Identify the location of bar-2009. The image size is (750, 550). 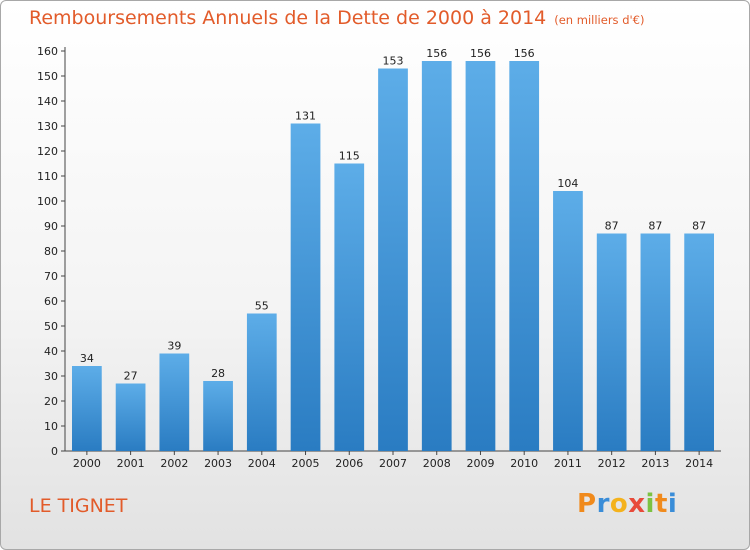
(480, 256).